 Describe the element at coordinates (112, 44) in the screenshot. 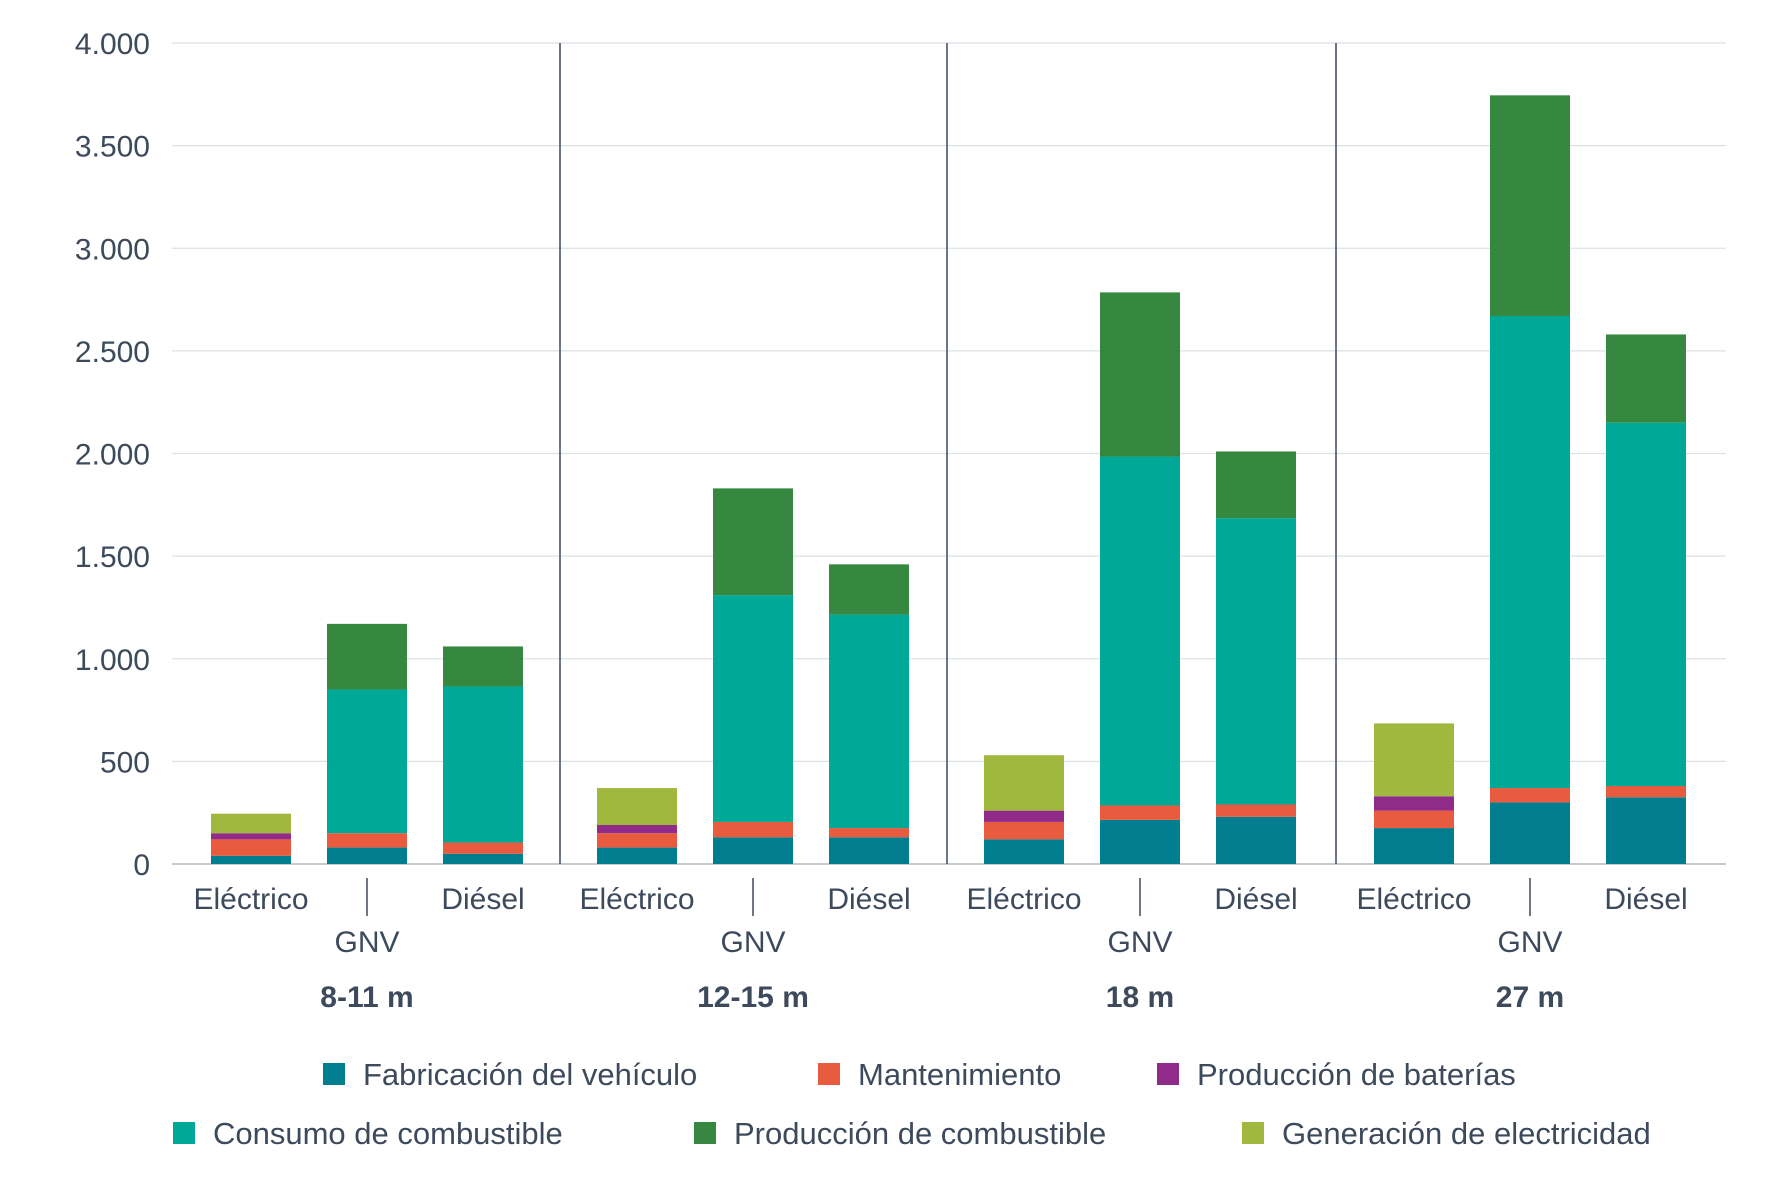

I see `y-tick-label: 4.000` at that location.